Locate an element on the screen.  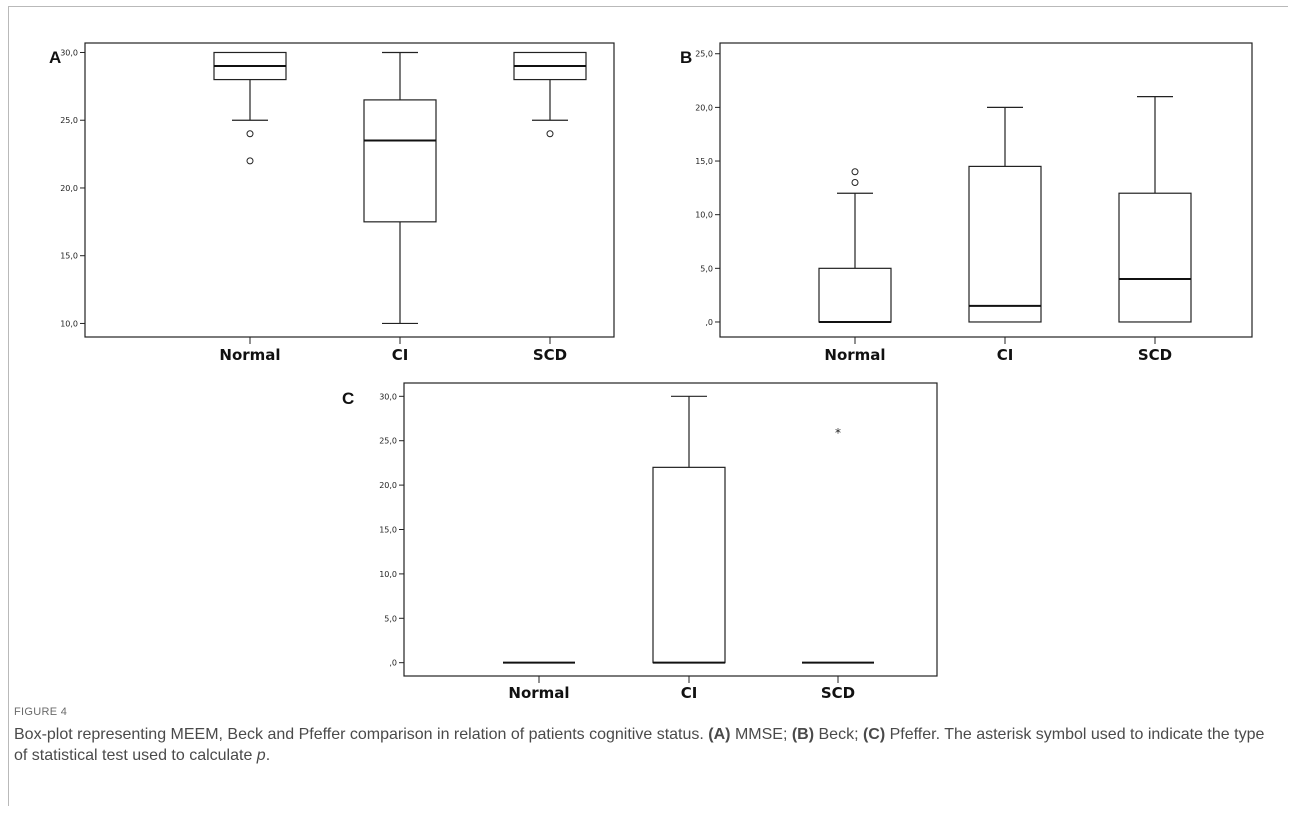
caption-part-5: . is located at coordinates (268, 755).